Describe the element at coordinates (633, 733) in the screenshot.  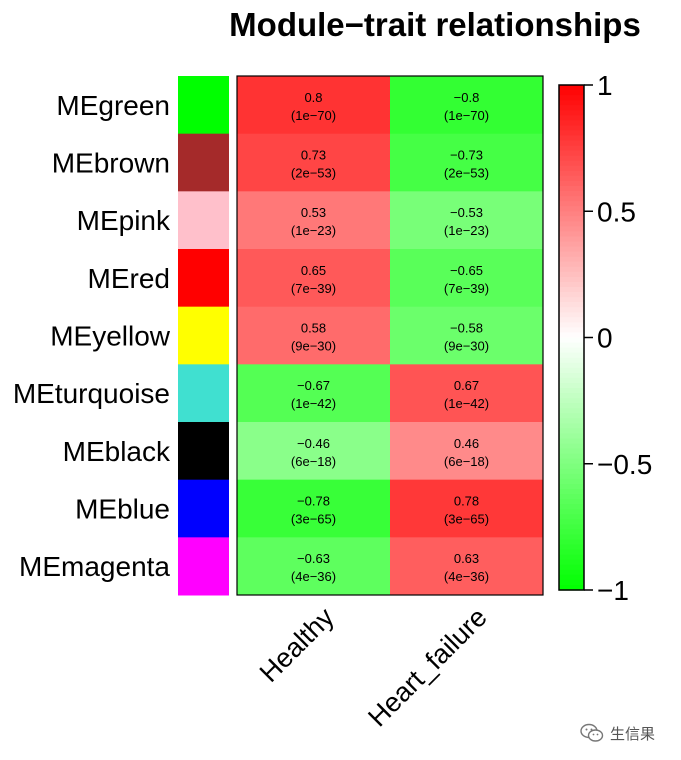
I see `watermark-text: 生信果` at that location.